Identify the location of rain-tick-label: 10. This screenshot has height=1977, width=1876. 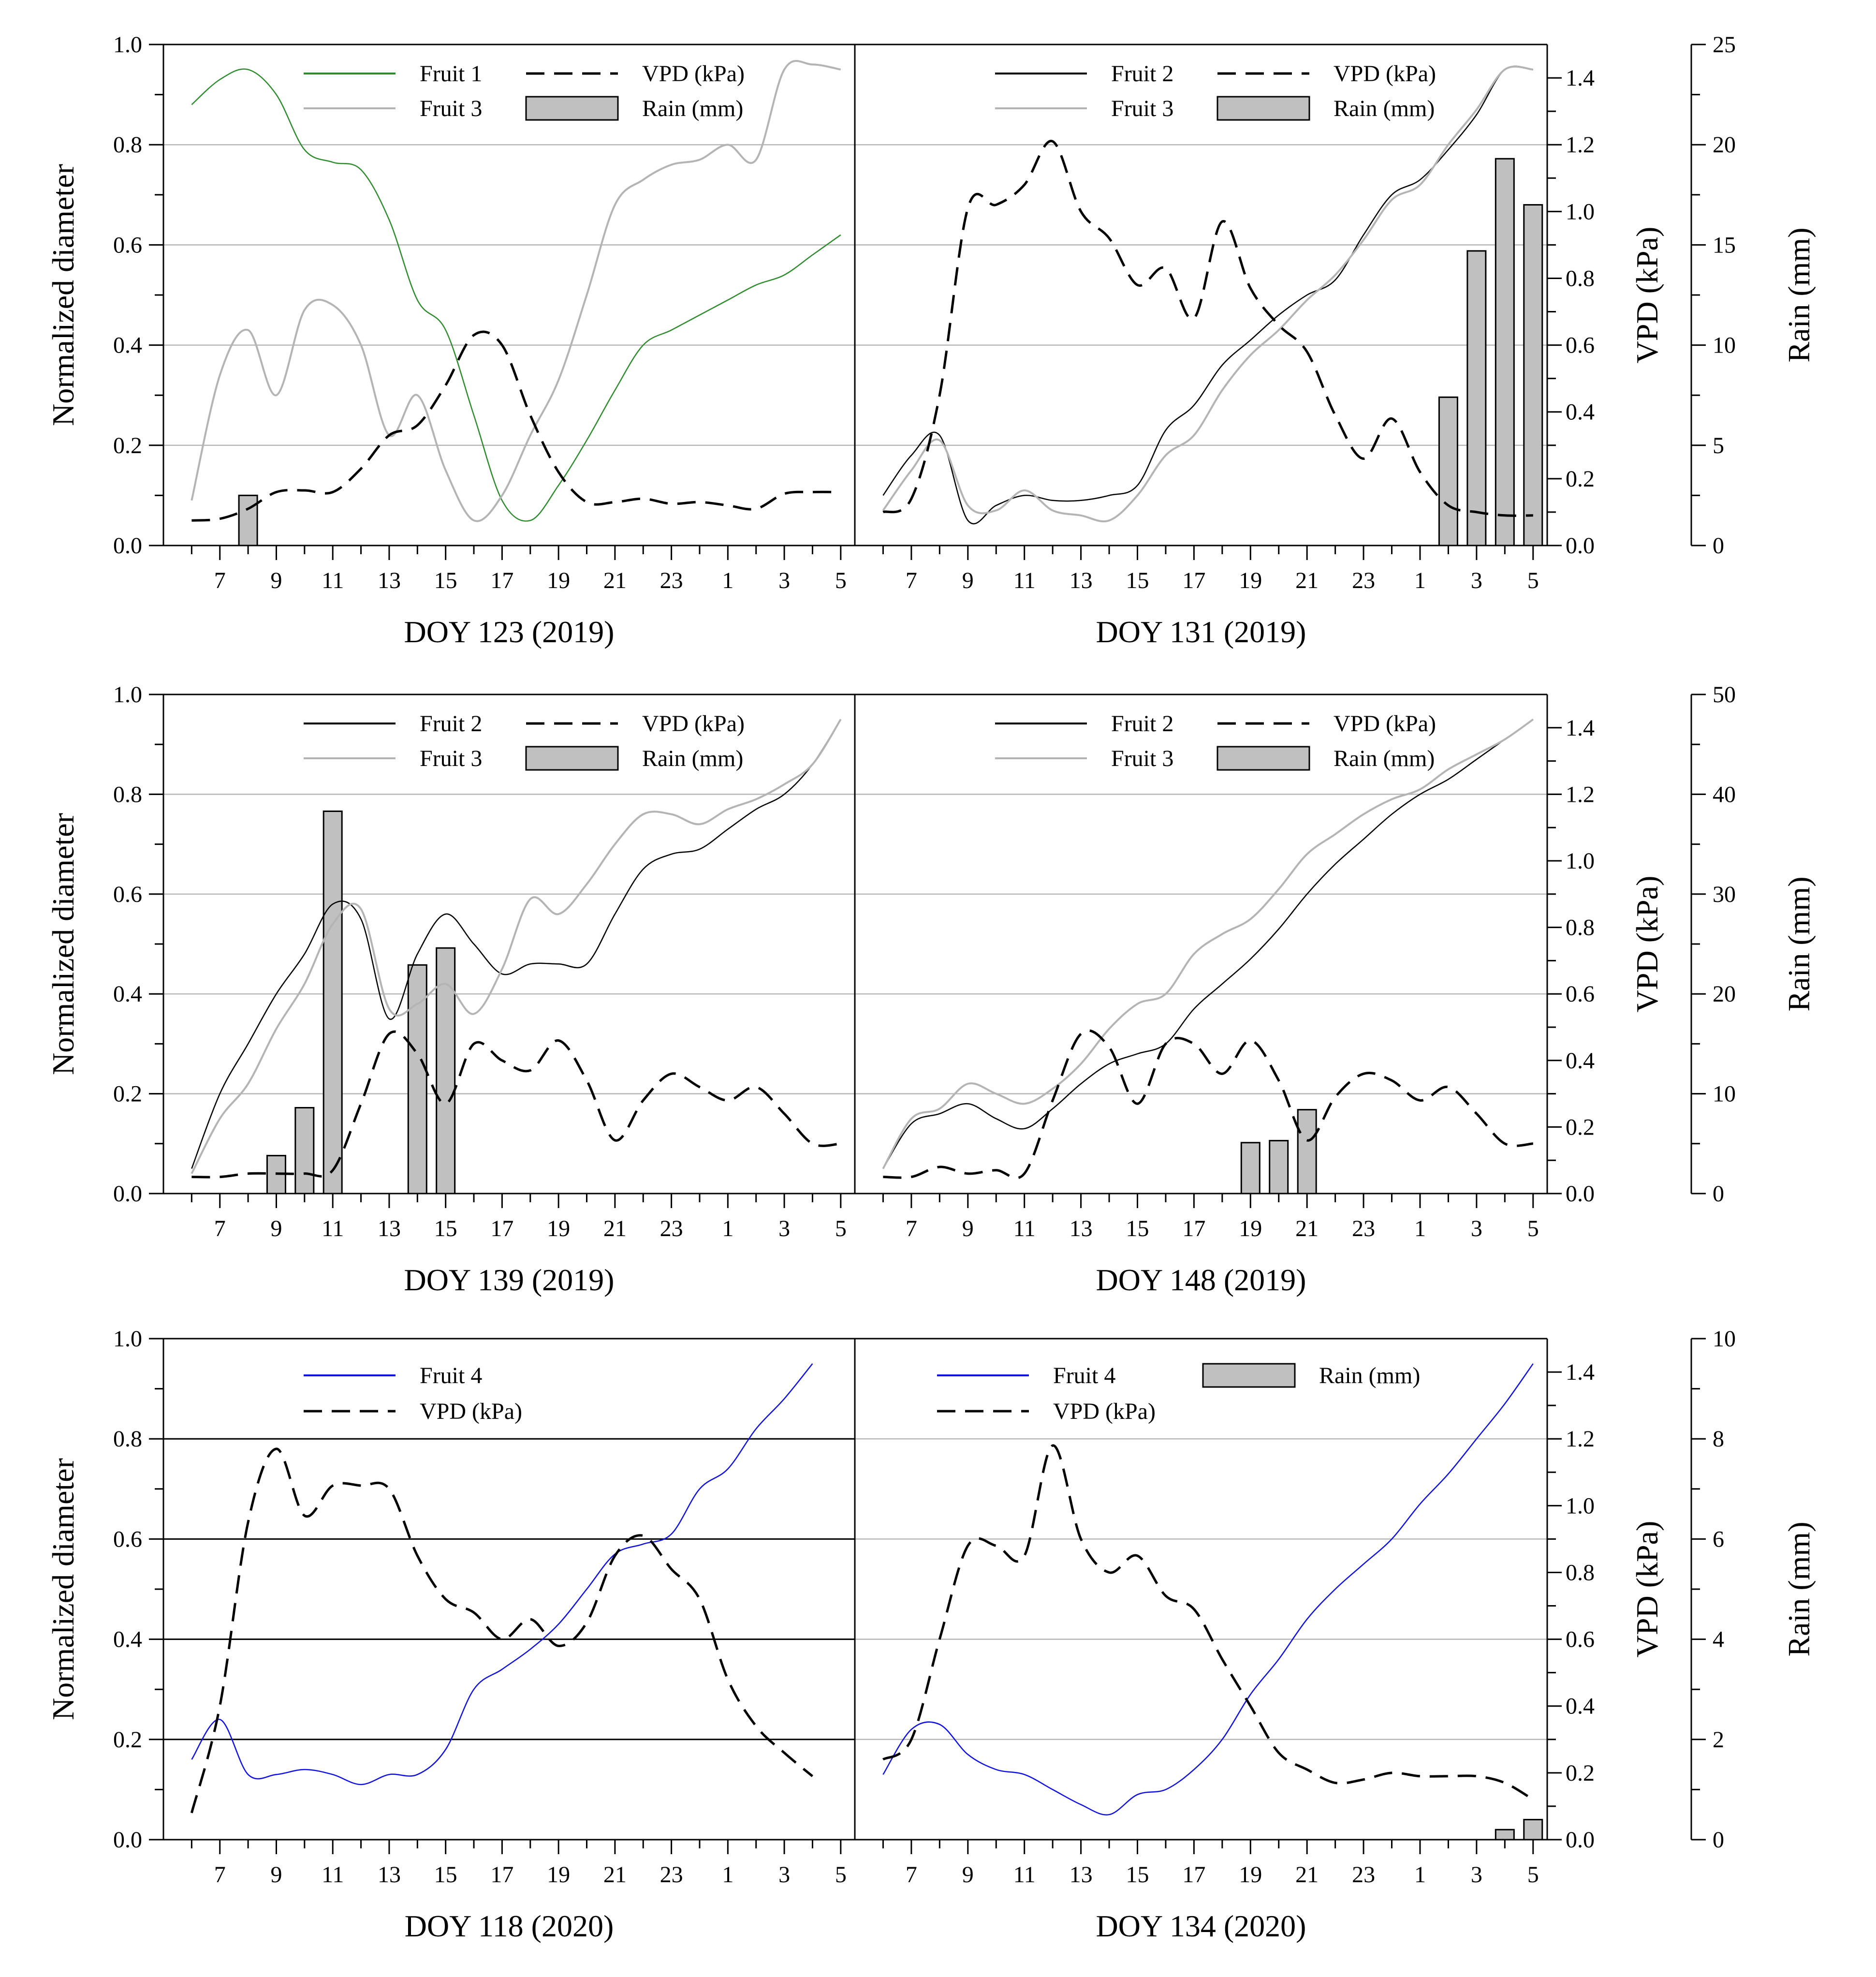
(1724, 1094).